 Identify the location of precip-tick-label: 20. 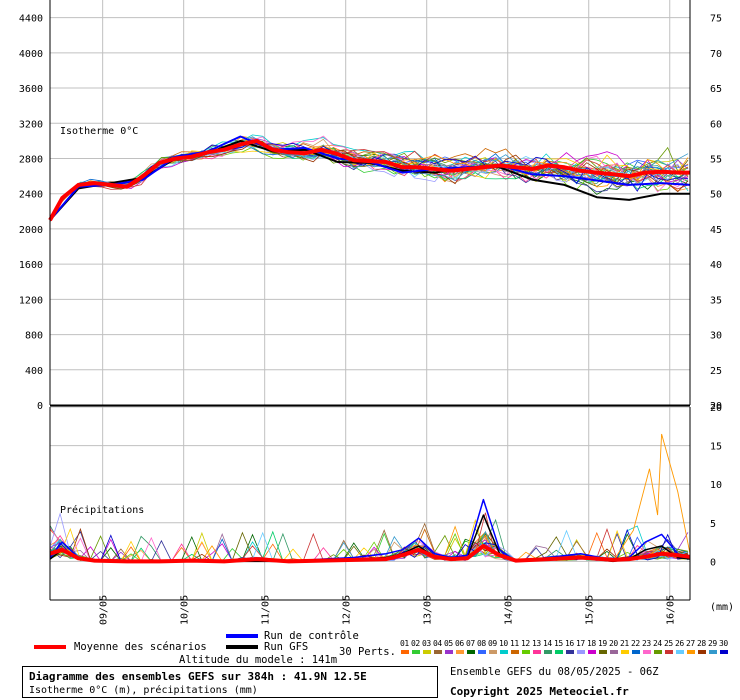
(716, 408).